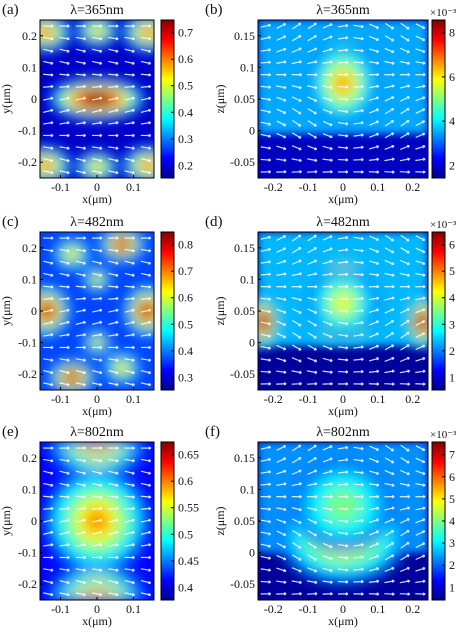  Describe the element at coordinates (452, 33) in the screenshot. I see `colorbar-tick-label: 8` at that location.